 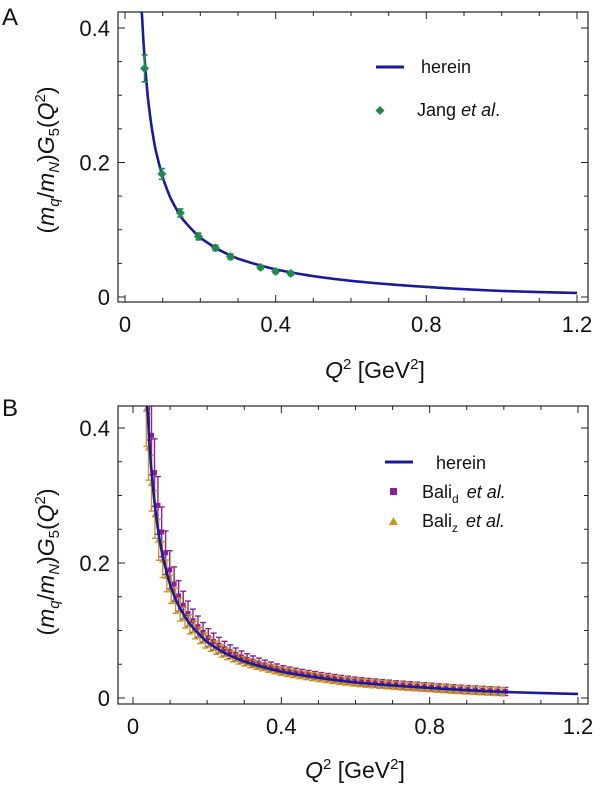 I want to click on panel-b-x-axis-label: Q2 [GeV2], so click(x=355, y=769).